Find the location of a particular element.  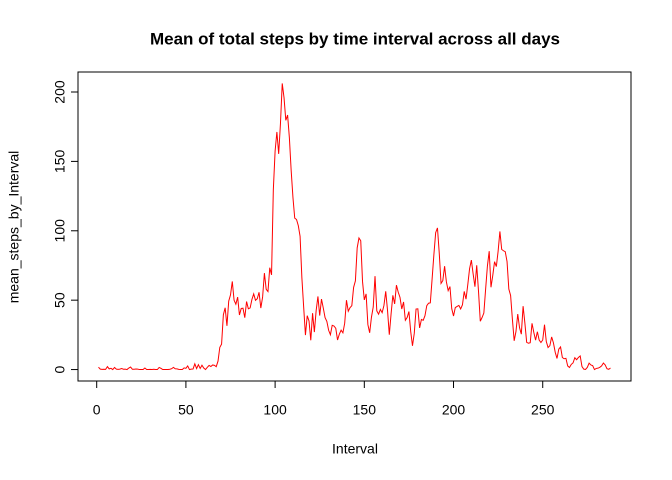

x-axis-label: Interval is located at coordinates (355, 449).